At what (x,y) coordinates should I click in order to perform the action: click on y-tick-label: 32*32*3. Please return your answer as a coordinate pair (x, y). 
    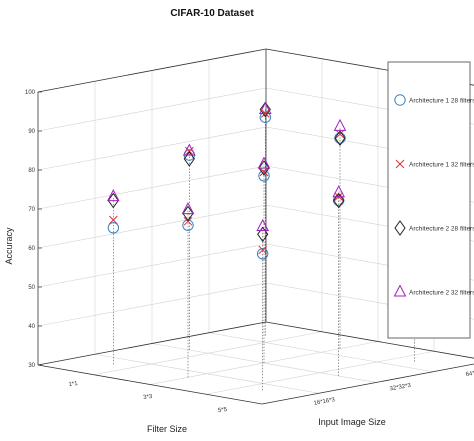
    Looking at the image, I should click on (400, 388).